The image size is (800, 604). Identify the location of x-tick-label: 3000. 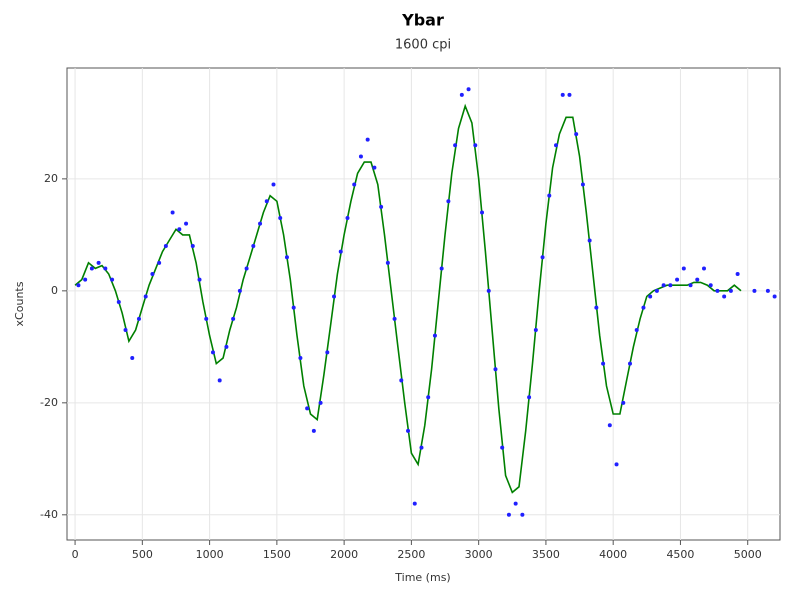
(479, 554).